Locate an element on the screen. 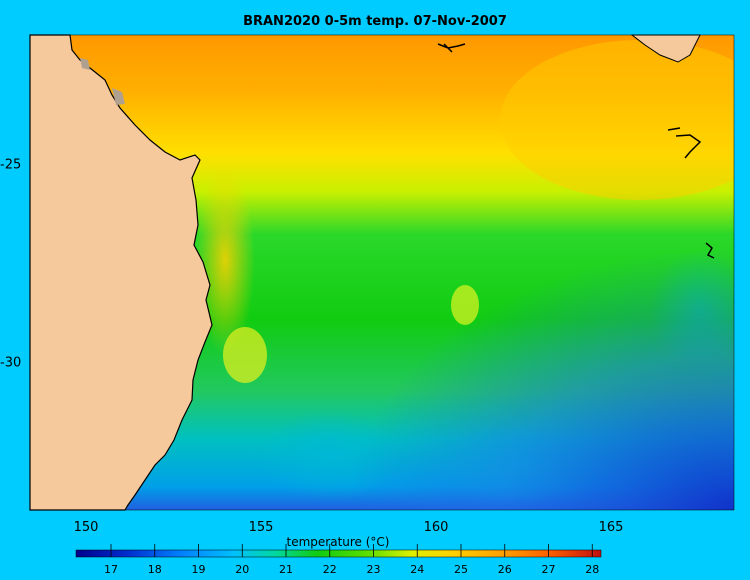 The height and width of the screenshot is (580, 750). x-tick-label: 155 is located at coordinates (261, 527).